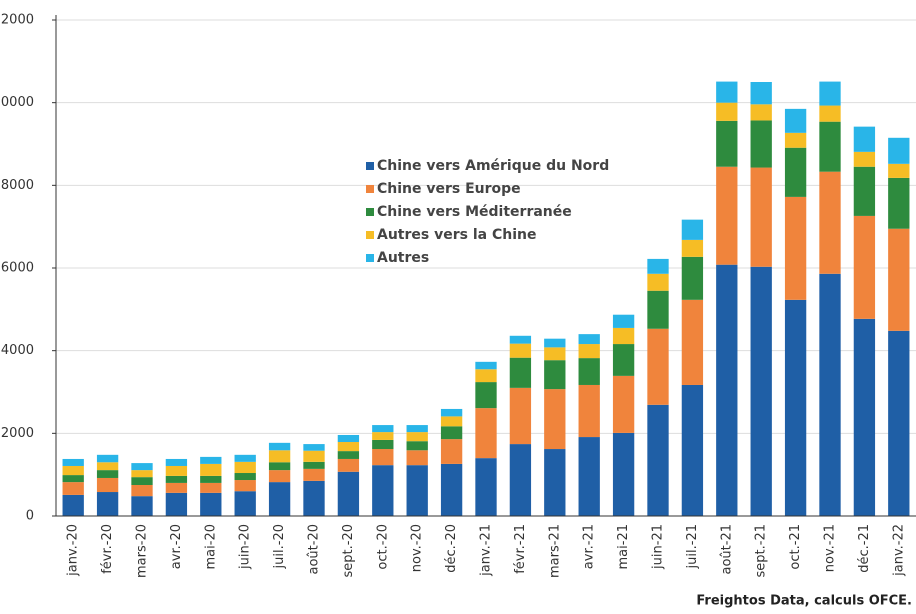 Image resolution: width=916 pixels, height=614 pixels. I want to click on legend-label: Chine vers Europe, so click(449, 189).